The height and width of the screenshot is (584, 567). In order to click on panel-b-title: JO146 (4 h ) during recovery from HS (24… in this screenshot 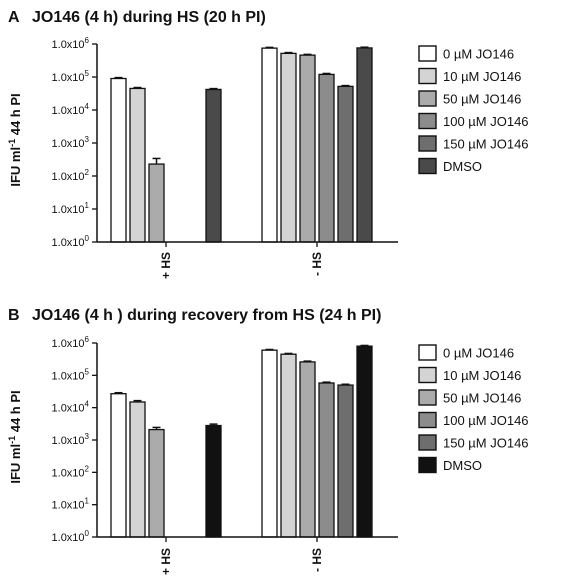, I will do `click(206, 315)`.